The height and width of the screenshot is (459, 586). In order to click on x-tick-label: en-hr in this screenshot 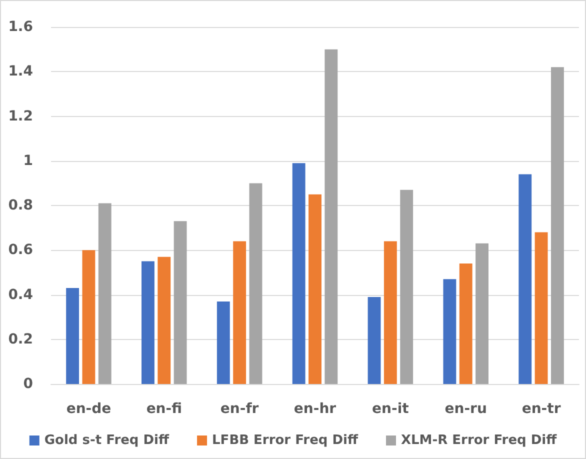, I will do `click(315, 409)`.